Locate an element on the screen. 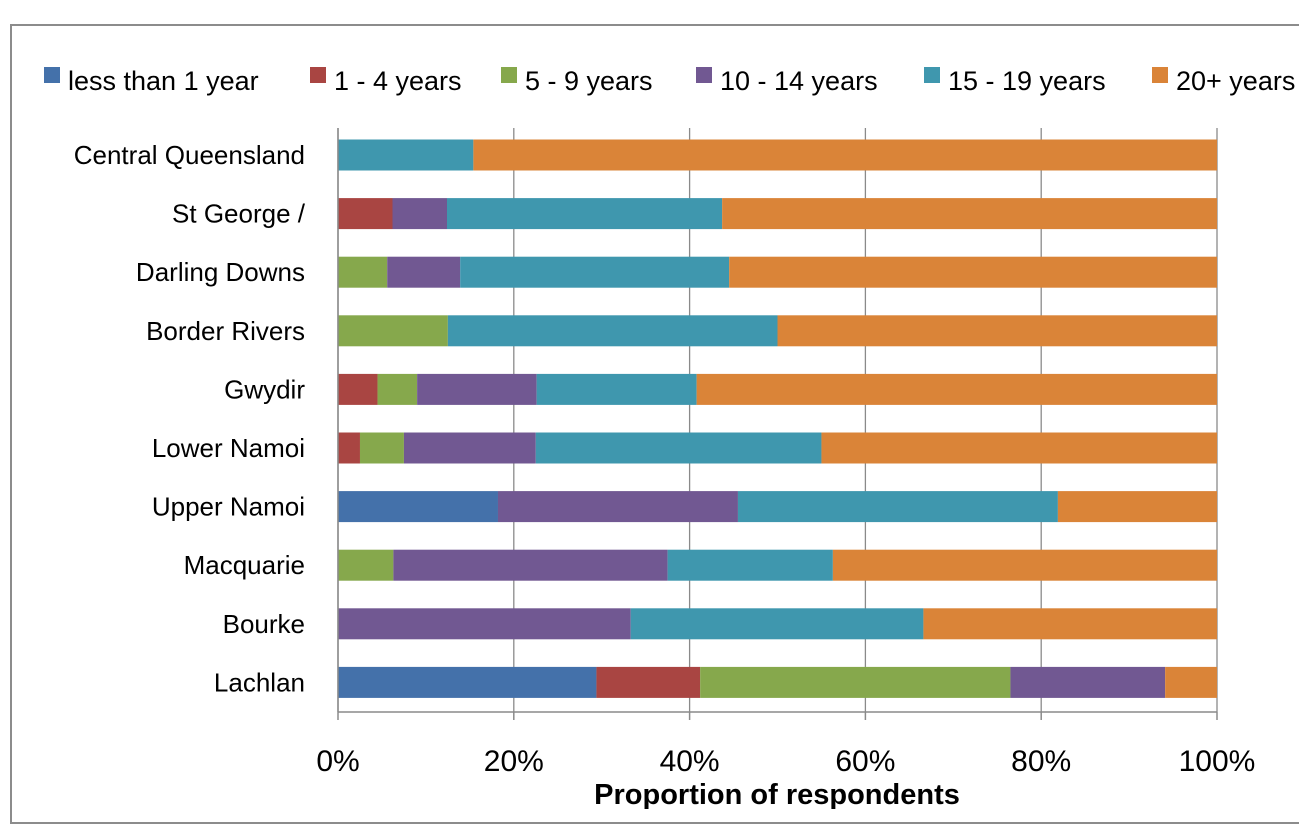 Image resolution: width=1299 pixels, height=824 pixels. x-tick-label: 40% is located at coordinates (690, 761).